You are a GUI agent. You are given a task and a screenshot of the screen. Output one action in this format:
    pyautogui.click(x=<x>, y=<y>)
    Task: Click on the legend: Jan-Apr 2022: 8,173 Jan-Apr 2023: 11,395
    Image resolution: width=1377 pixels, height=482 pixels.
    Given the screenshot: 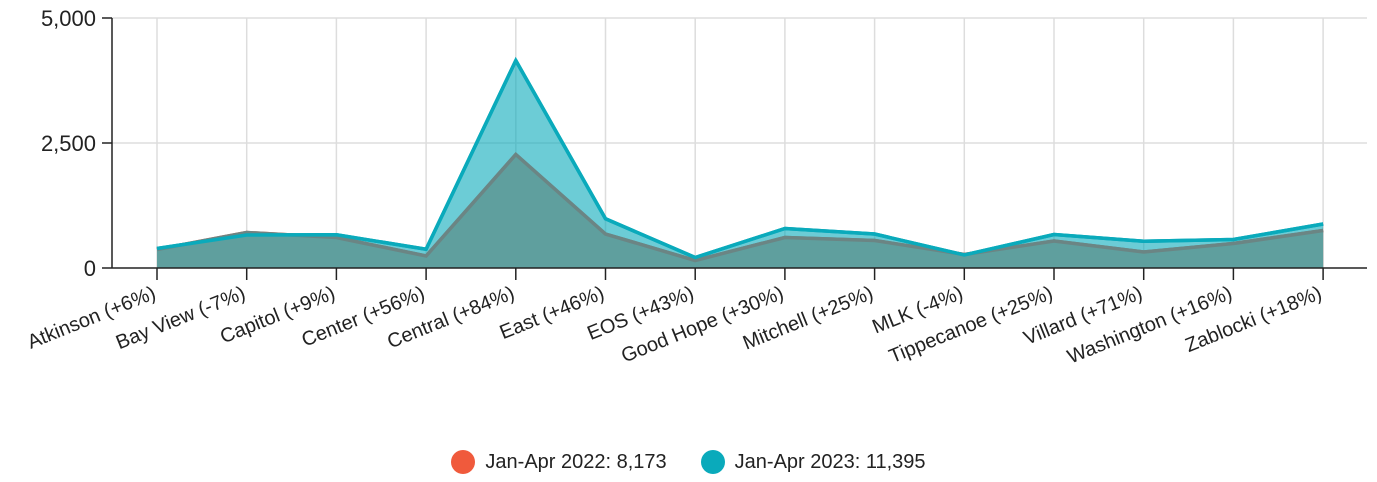 What is the action you would take?
    pyautogui.click(x=688, y=462)
    